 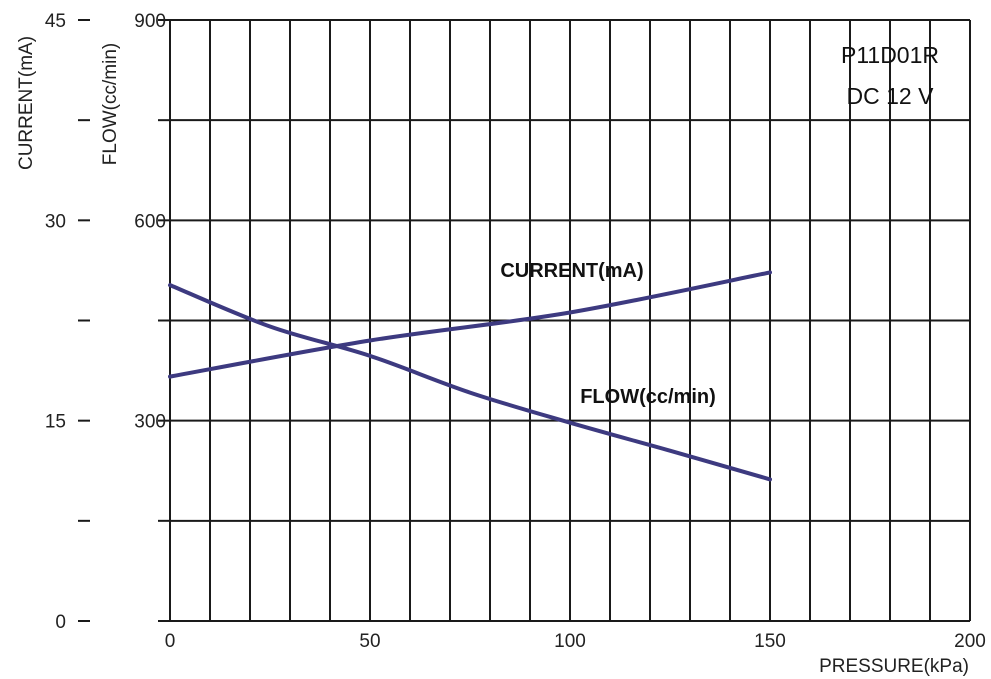 What do you see at coordinates (55, 422) in the screenshot?
I see `current-tick-label: 15` at bounding box center [55, 422].